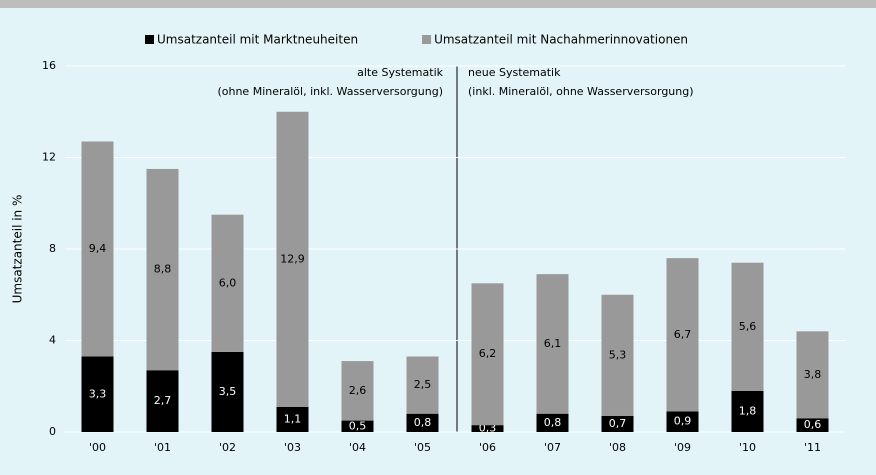  I want to click on value-label: 3,5, so click(228, 391).